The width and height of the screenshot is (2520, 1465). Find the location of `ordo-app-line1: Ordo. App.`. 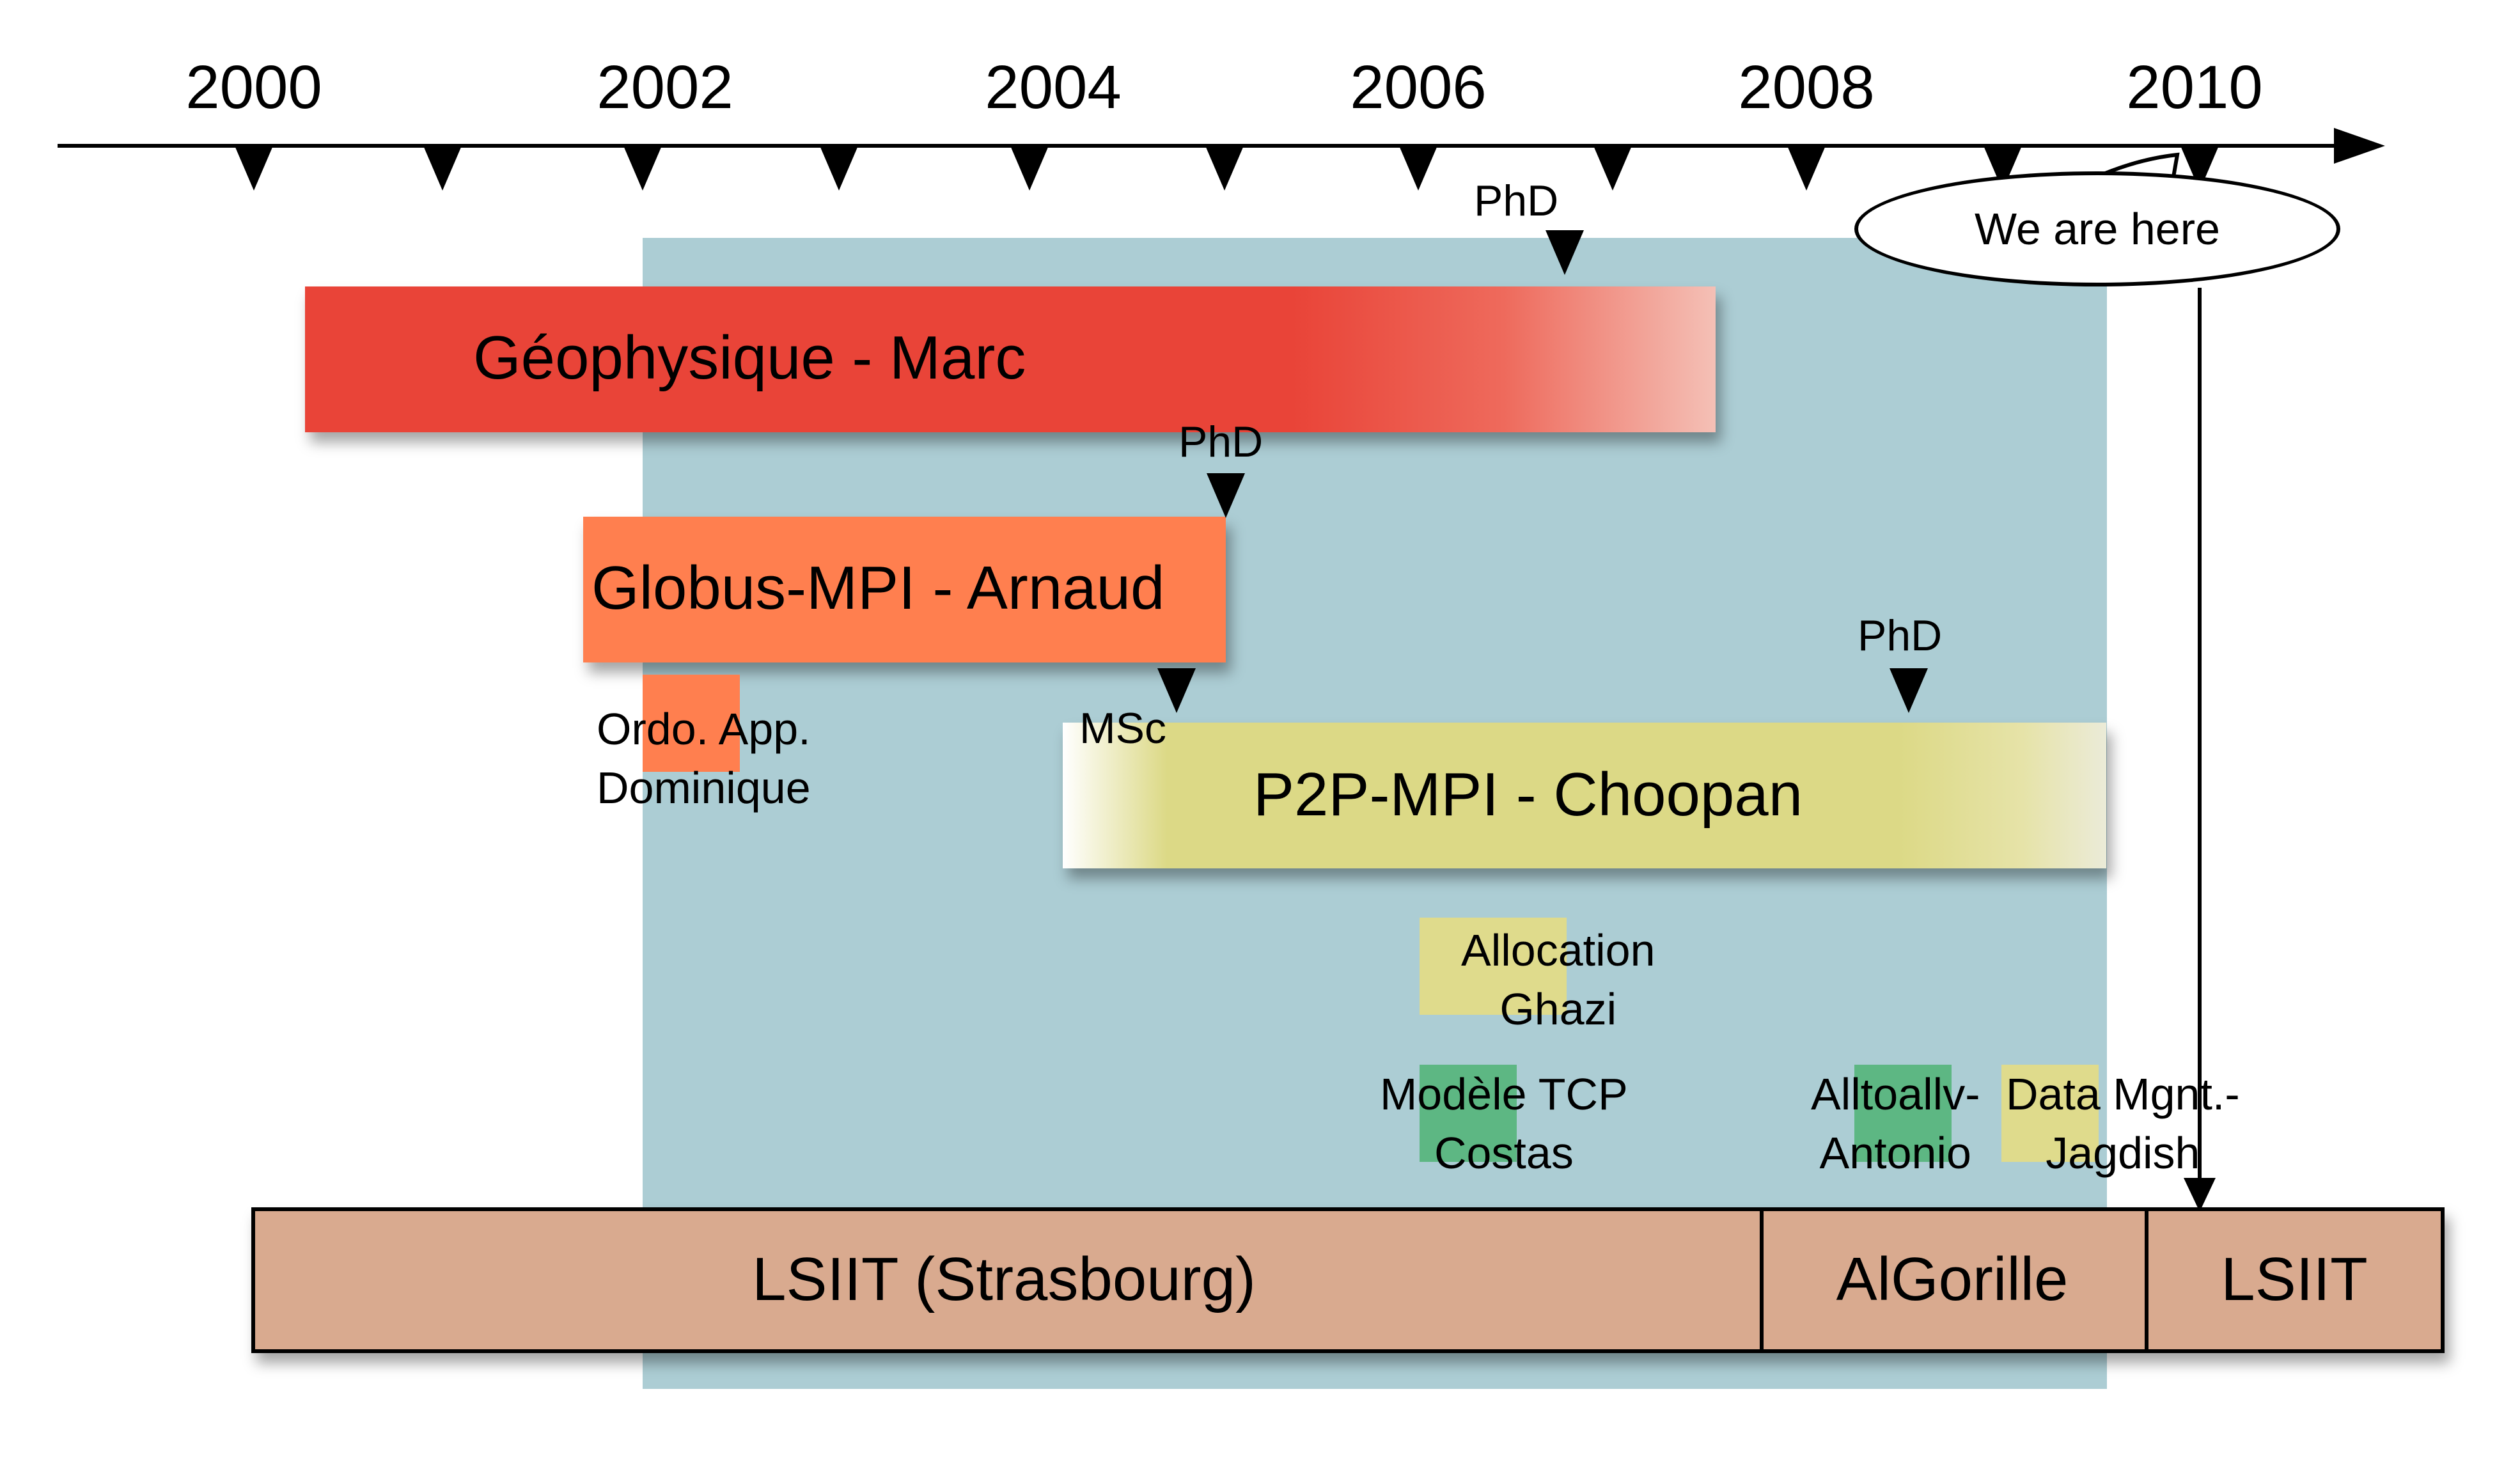

ordo-app-line1: Ordo. App. is located at coordinates (704, 729).